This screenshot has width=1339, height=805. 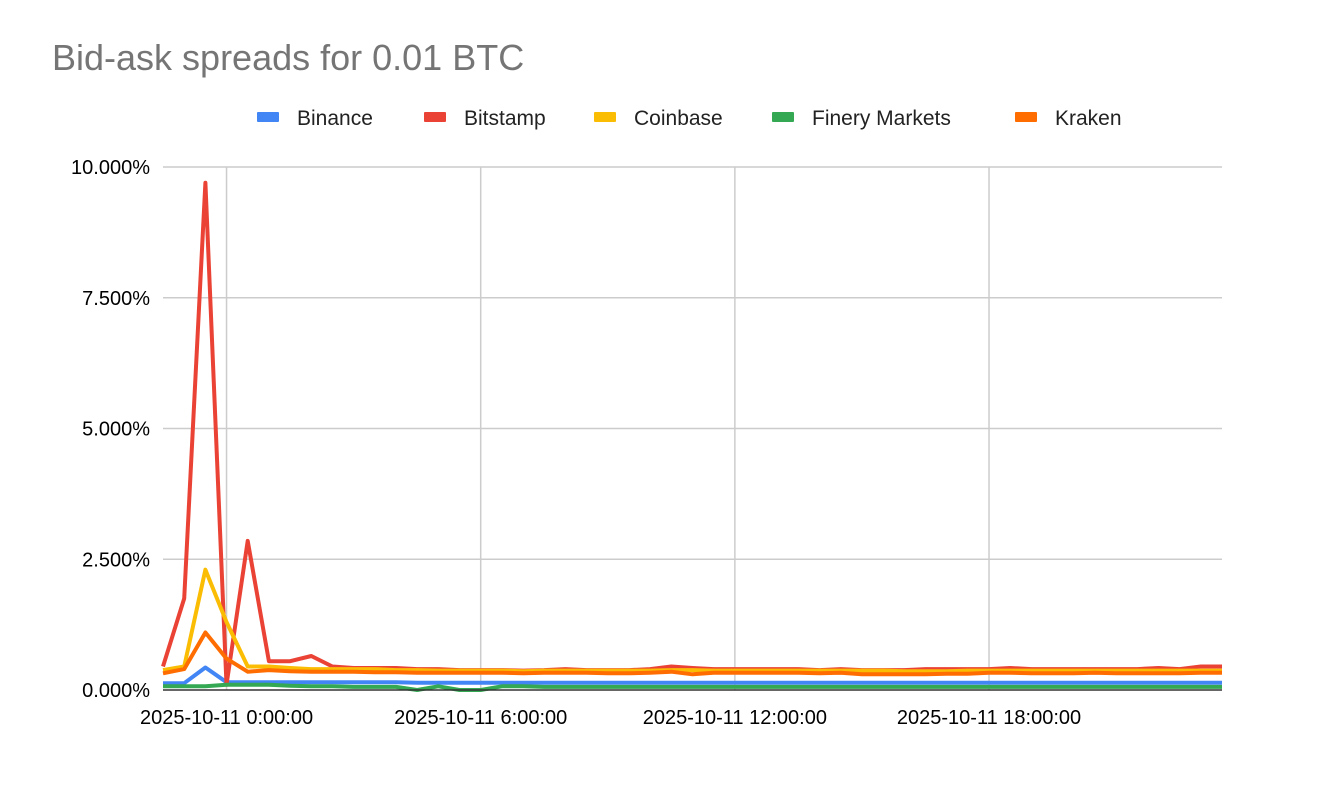 What do you see at coordinates (692, 653) in the screenshot?
I see `series-line-kraken` at bounding box center [692, 653].